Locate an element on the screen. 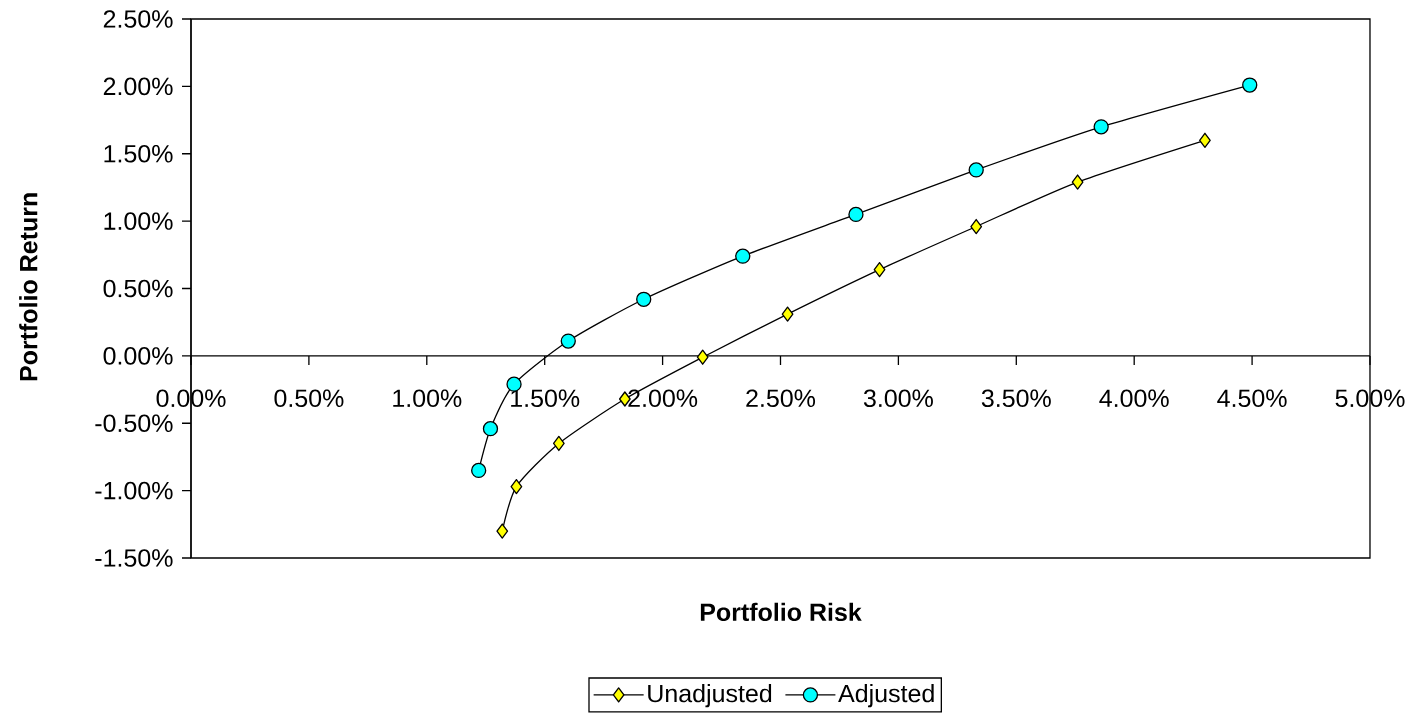 This screenshot has width=1423, height=724. x-tick-label: 0.50% is located at coordinates (309, 398).